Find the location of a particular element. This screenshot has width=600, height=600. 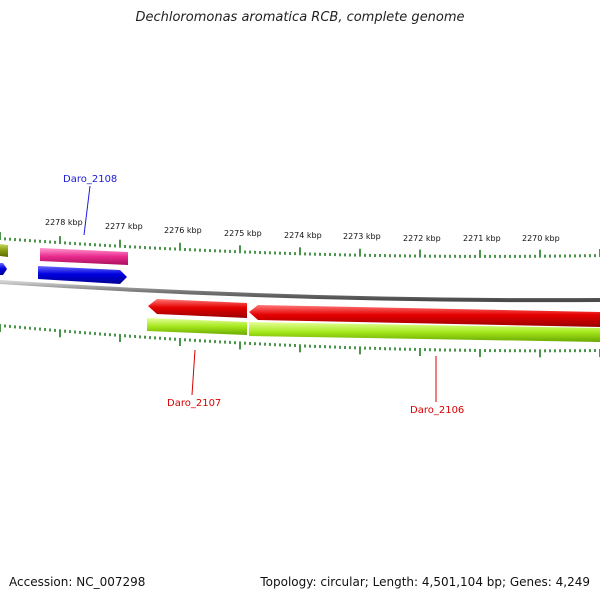

inner-tick-ruler is located at coordinates (300, 341).